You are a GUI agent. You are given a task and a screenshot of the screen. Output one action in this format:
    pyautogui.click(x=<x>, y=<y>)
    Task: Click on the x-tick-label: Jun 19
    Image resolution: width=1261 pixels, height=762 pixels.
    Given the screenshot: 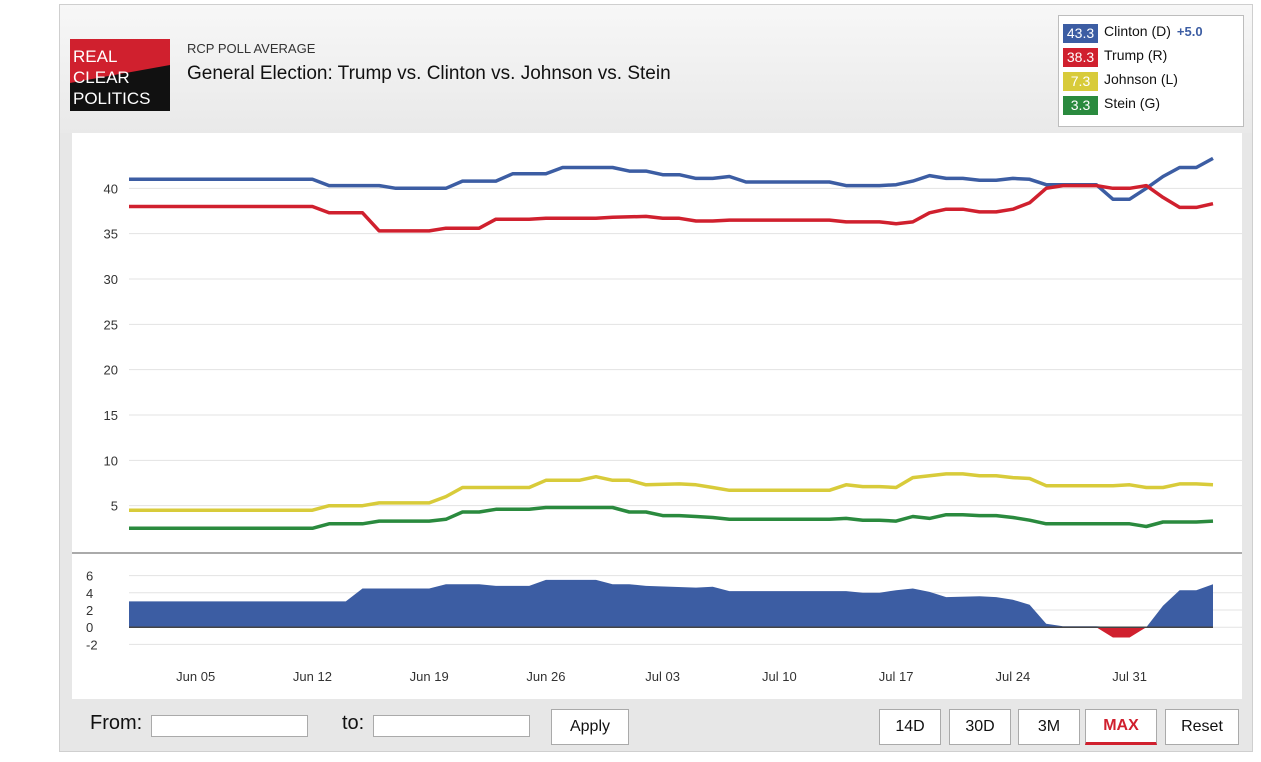 What is the action you would take?
    pyautogui.click(x=429, y=676)
    